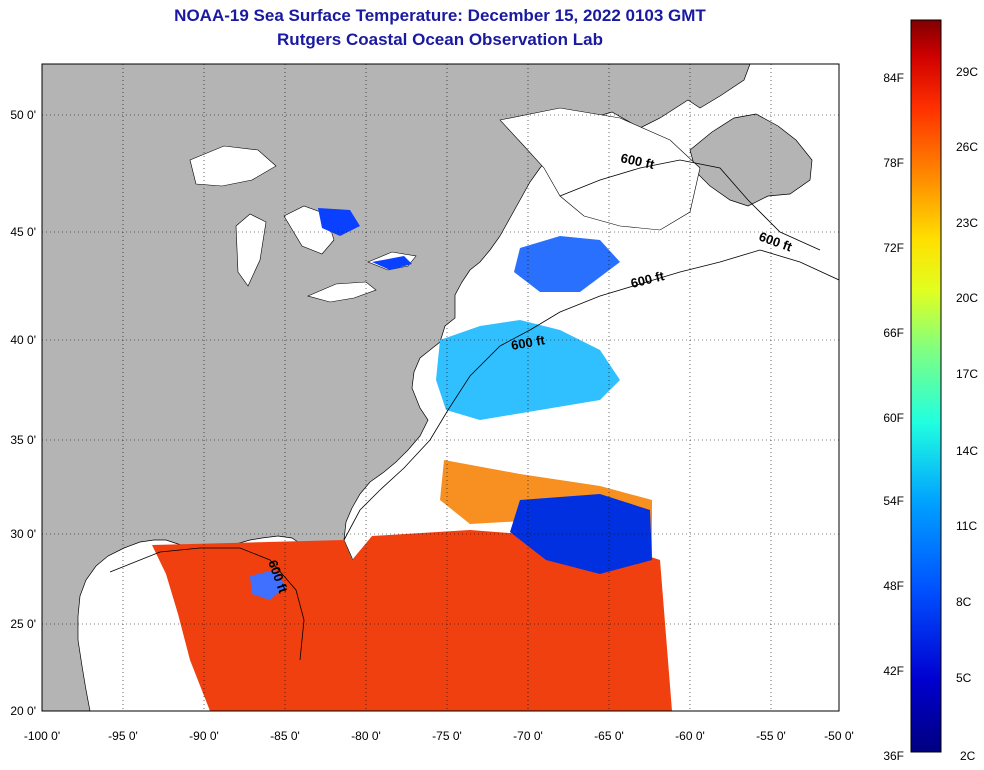 The image size is (984, 770). What do you see at coordinates (365, 239) in the screenshot?
I see `sst-great-lakes-data` at bounding box center [365, 239].